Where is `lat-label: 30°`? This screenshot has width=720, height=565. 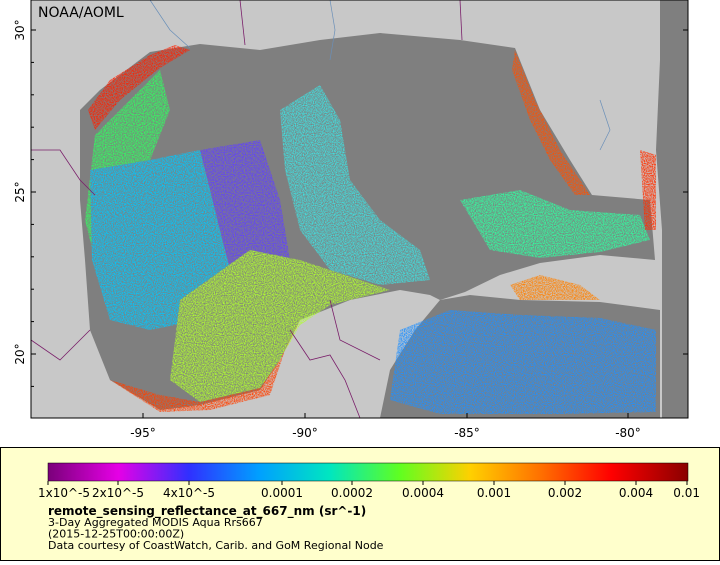 lat-label: 30° is located at coordinates (20, 29).